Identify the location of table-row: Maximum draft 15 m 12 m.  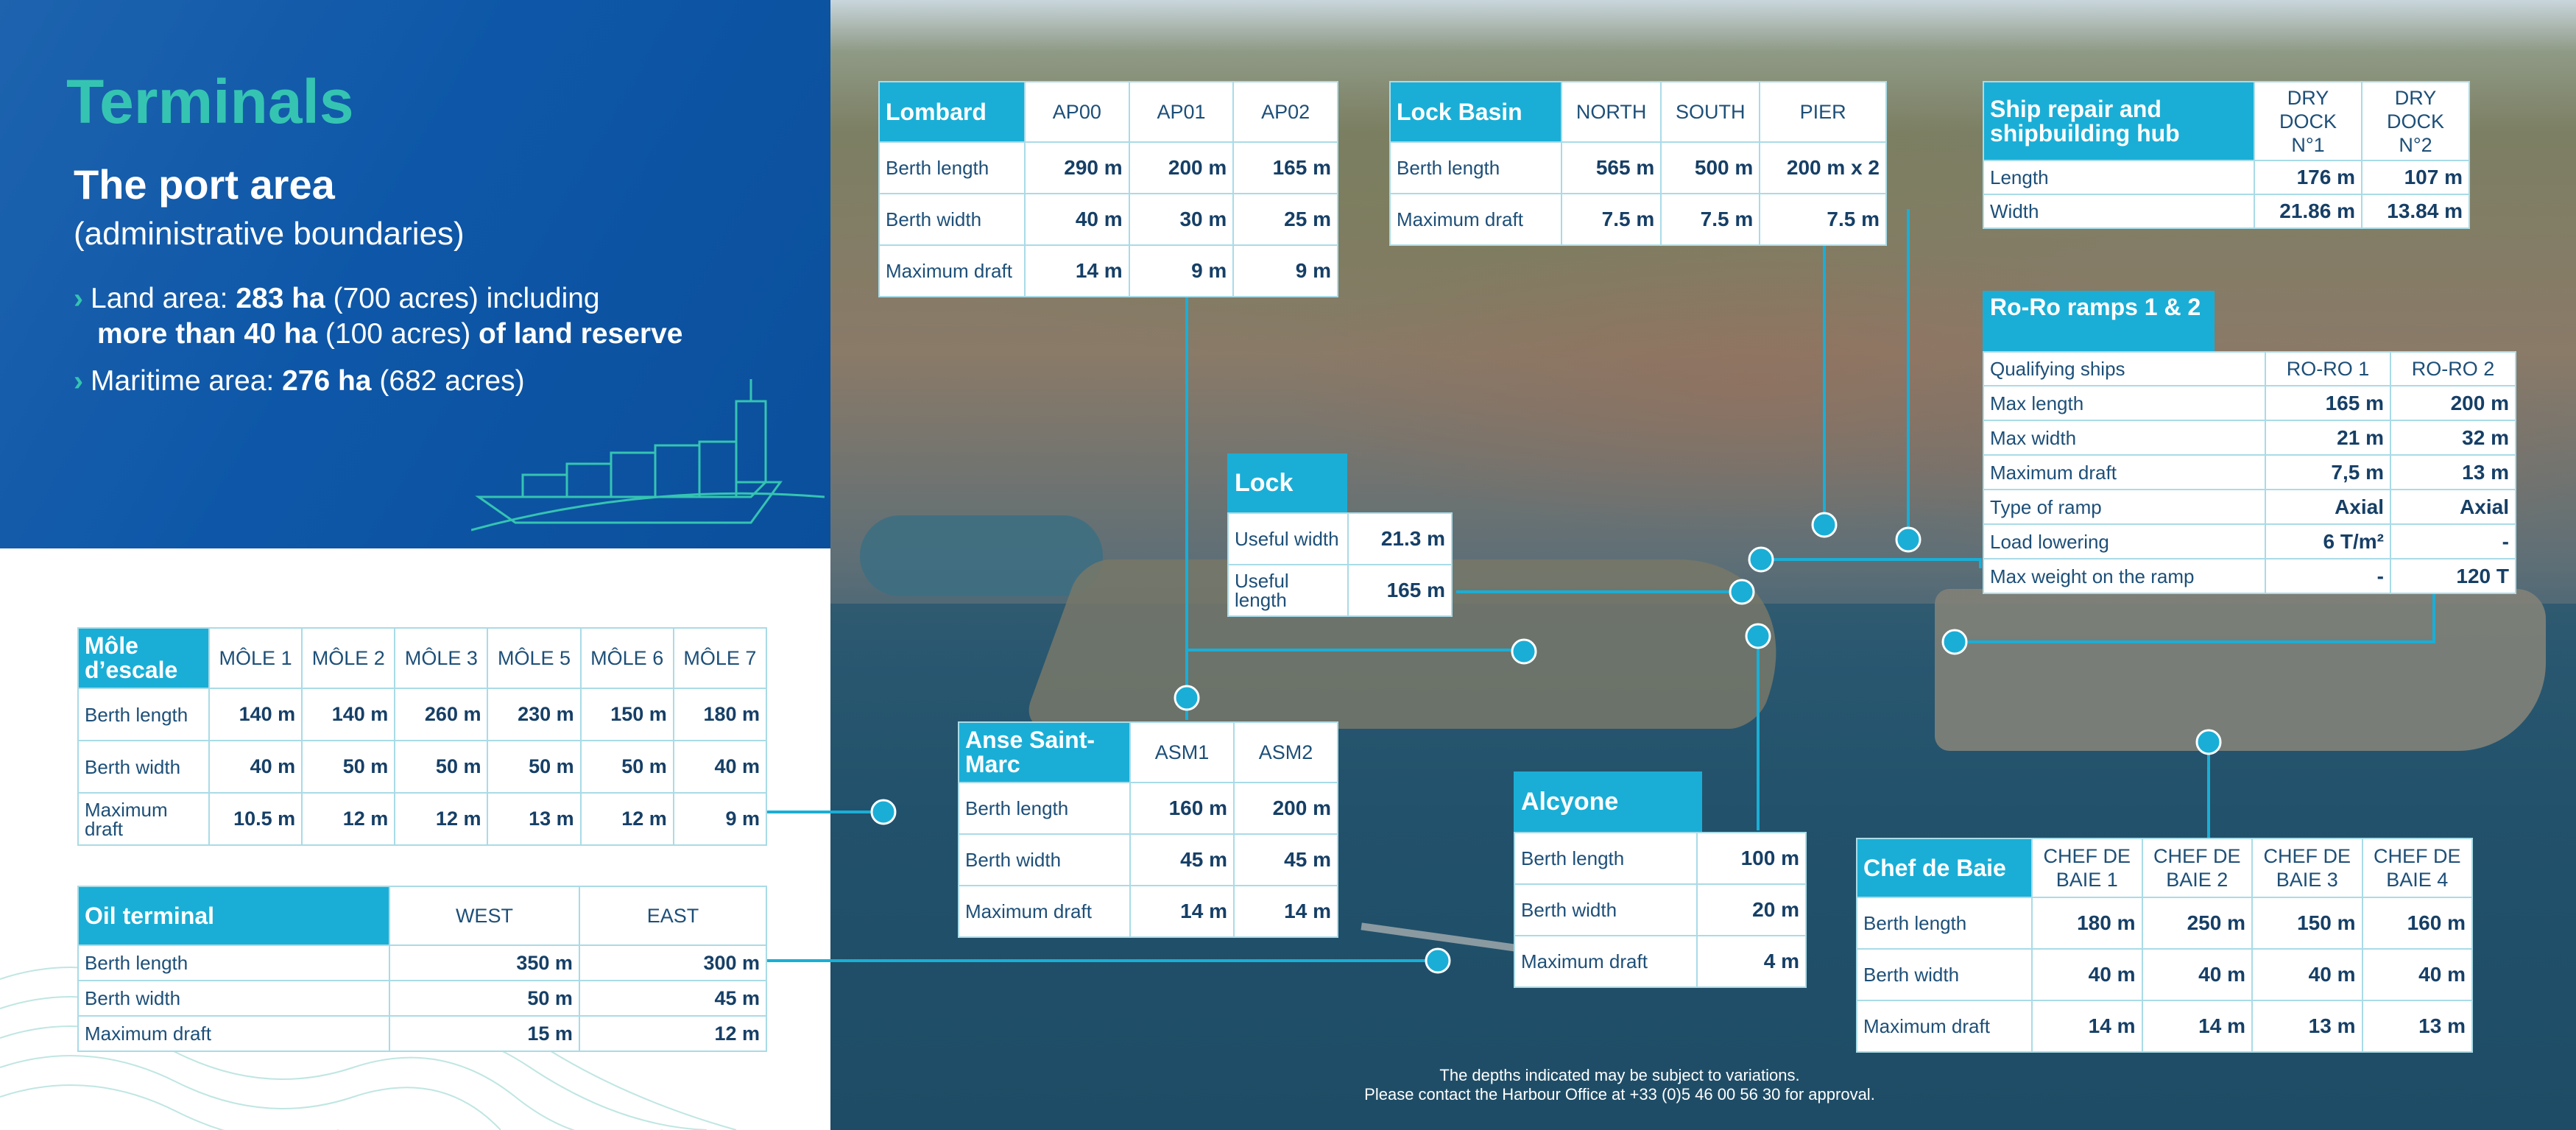
(422, 1033).